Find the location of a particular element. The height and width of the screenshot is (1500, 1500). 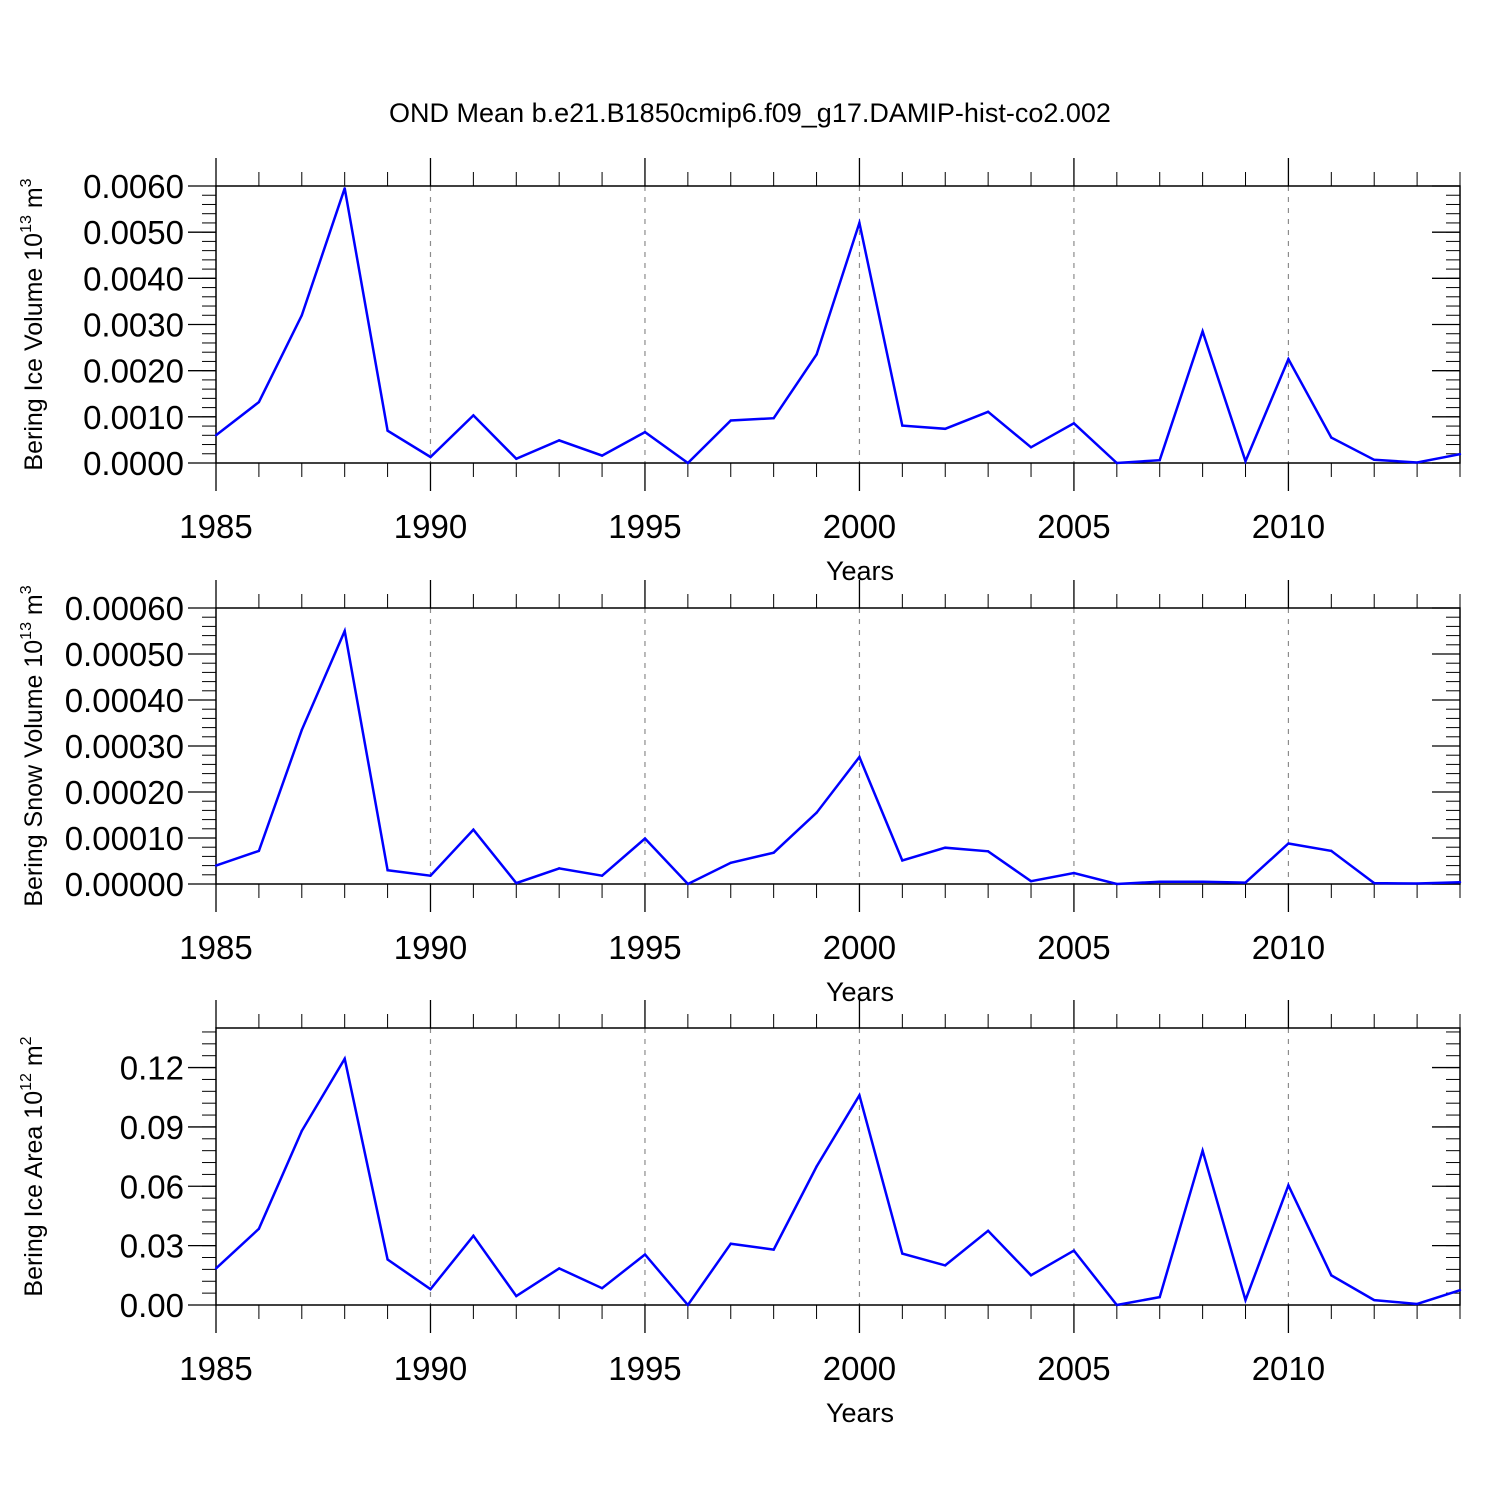

y-tick-label: 0.00040 is located at coordinates (124, 700).